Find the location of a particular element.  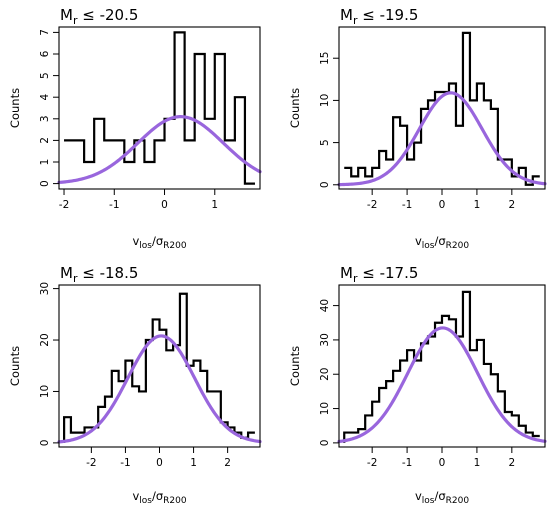

y-tick-label: 4 is located at coordinates (45, 97).